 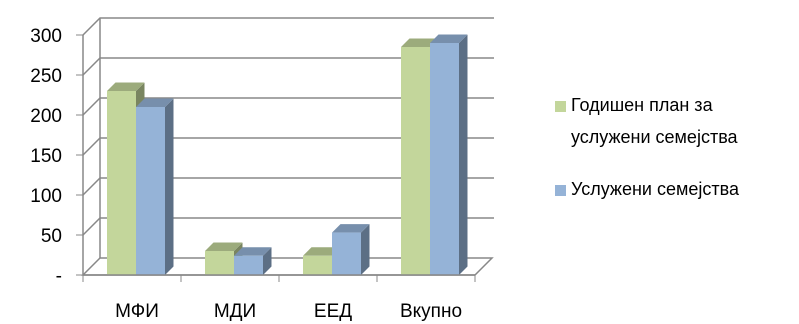 I want to click on legend-swatch-served, so click(x=560, y=190).